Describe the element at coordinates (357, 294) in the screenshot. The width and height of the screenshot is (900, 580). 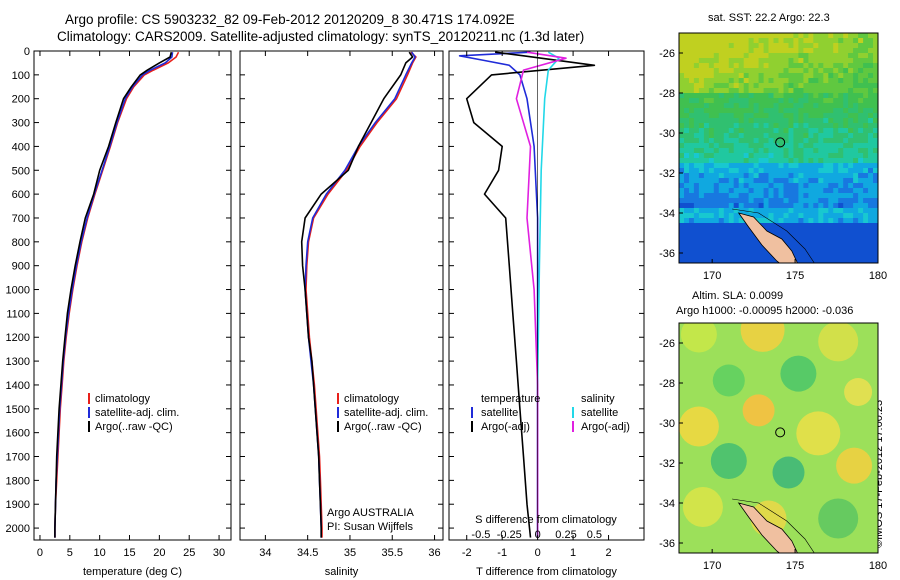
I see `series-line-argo-raw-qc-` at that location.